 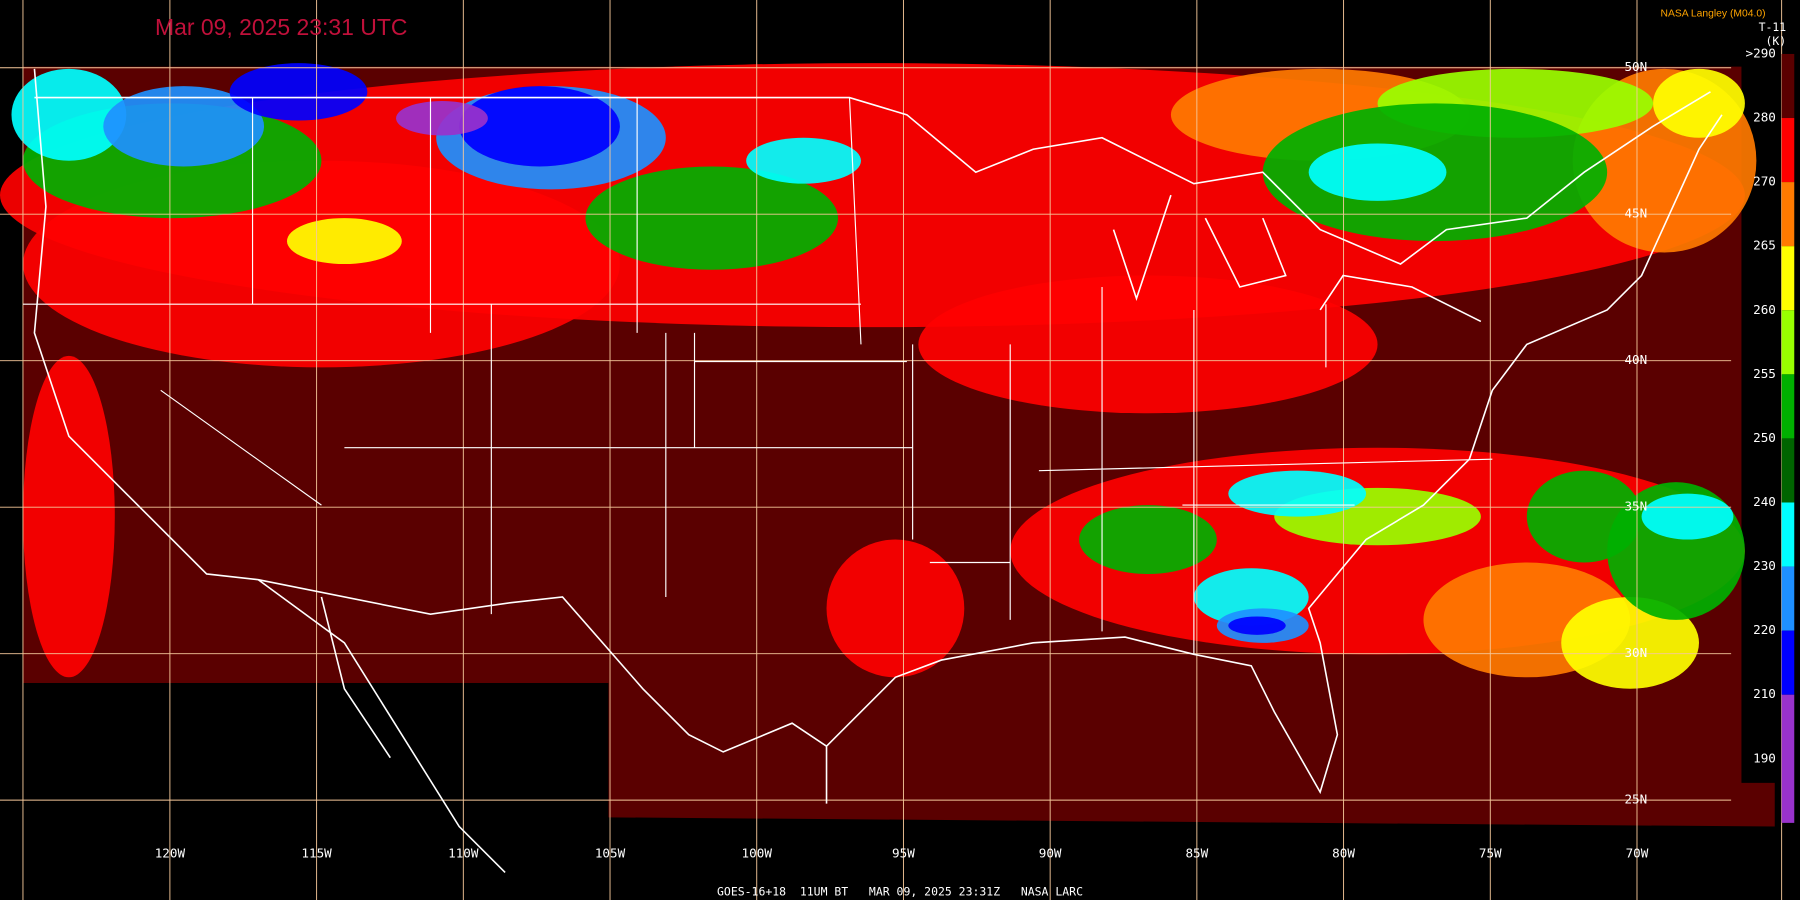 What do you see at coordinates (1764, 309) in the screenshot?
I see `colorbar-label: 260` at bounding box center [1764, 309].